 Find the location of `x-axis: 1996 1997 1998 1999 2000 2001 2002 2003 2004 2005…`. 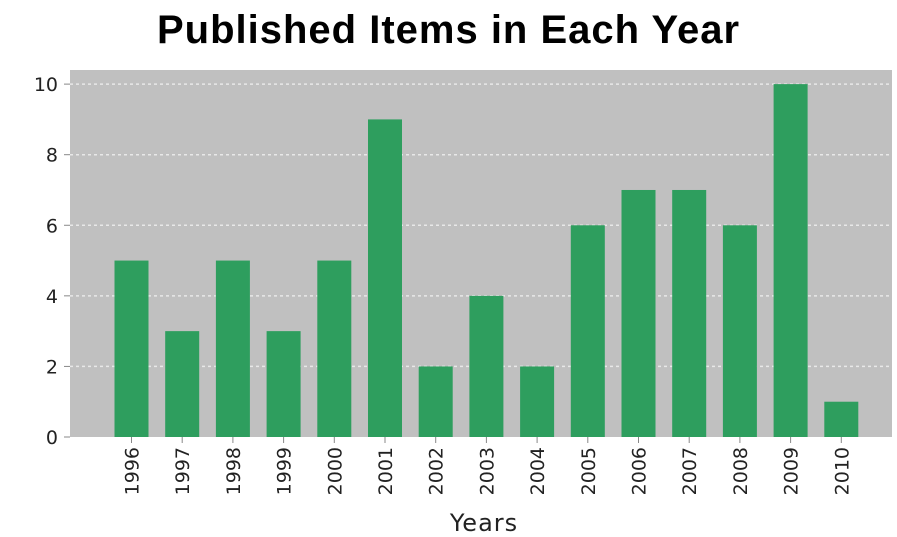

x-axis: 1996 1997 1998 1999 2000 2001 2002 2003 2004 2005… is located at coordinates (487, 466).